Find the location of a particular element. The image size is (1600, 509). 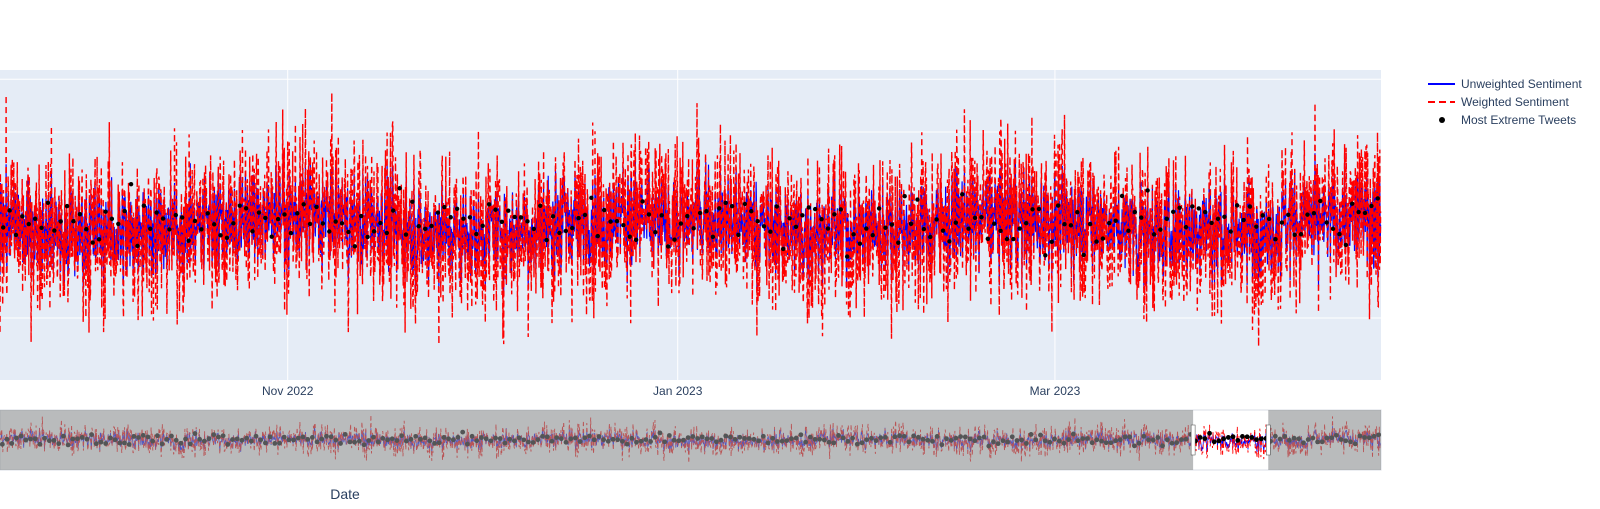

legend-label: Unweighted Sentiment is located at coordinates (1521, 84).